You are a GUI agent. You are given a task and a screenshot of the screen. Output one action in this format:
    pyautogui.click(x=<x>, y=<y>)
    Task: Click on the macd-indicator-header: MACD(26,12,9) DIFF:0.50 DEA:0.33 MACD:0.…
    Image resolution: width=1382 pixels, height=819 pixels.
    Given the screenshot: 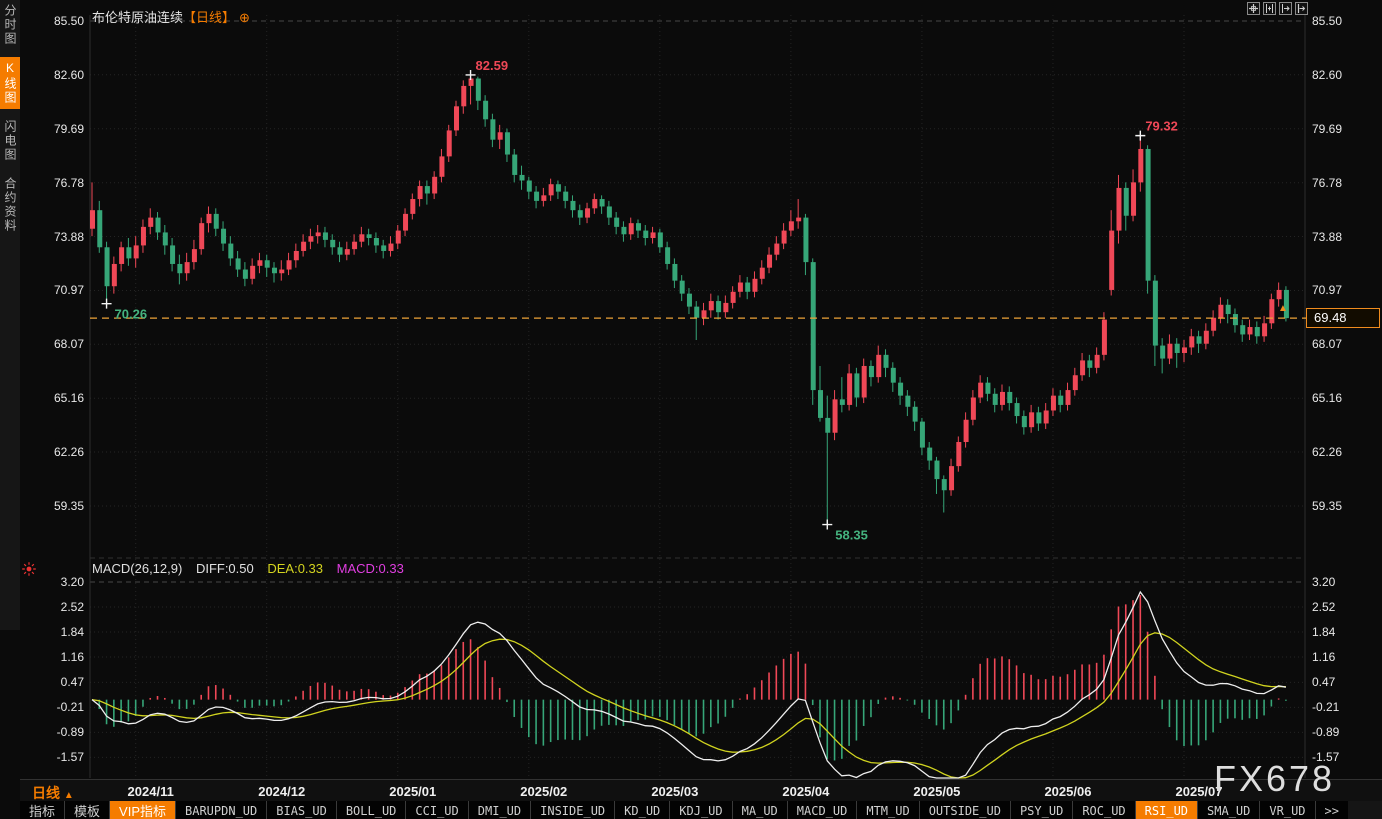 What is the action you would take?
    pyautogui.click(x=253, y=568)
    